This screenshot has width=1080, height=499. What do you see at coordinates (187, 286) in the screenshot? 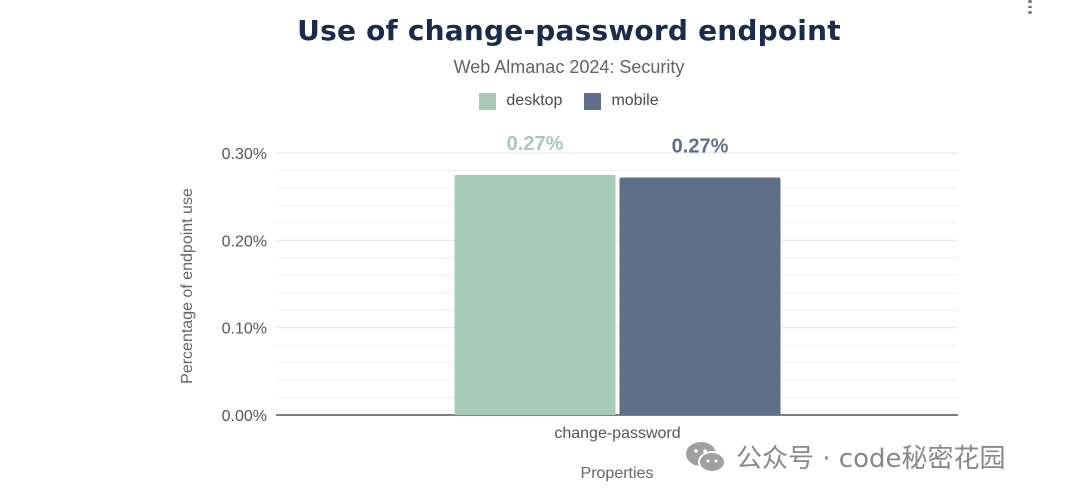
I see `y-axis-title: Percentage of endpoint use` at bounding box center [187, 286].